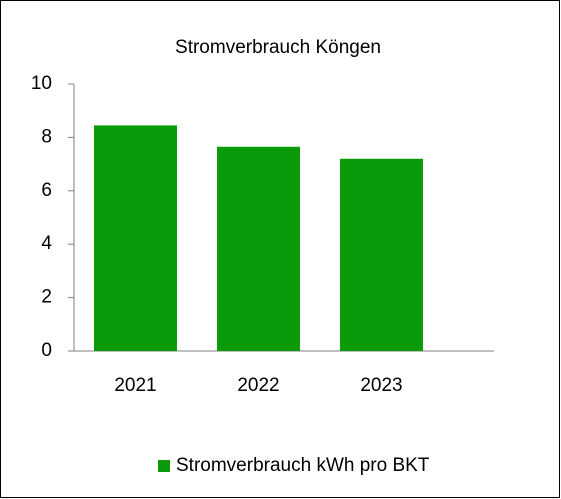 Image resolution: width=561 pixels, height=499 pixels. I want to click on x-tick-label: 2022, so click(258, 385).